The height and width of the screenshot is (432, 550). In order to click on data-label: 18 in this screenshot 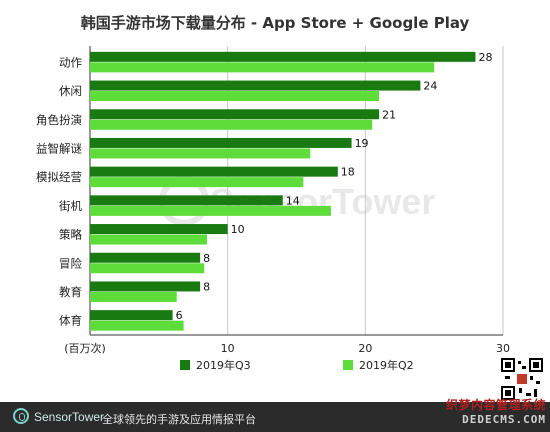, I will do `click(348, 172)`.